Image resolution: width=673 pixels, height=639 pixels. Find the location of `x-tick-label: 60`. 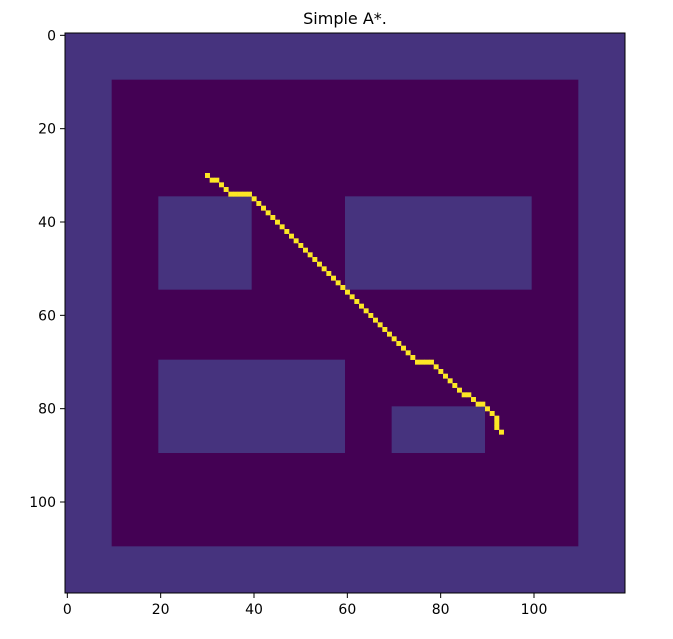

x-tick-label: 60 is located at coordinates (347, 610).